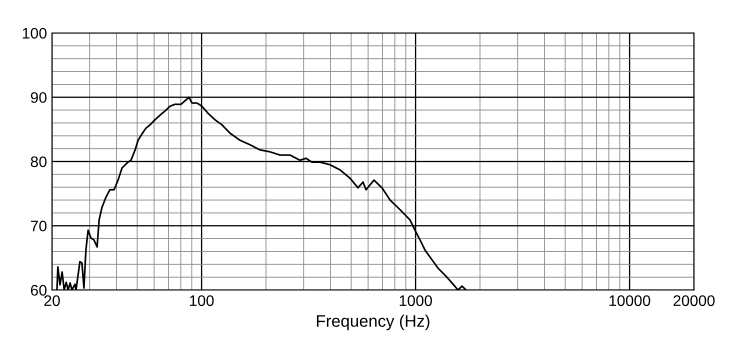 The height and width of the screenshot is (344, 729). Describe the element at coordinates (202, 300) in the screenshot. I see `x-tick-label: 100` at that location.